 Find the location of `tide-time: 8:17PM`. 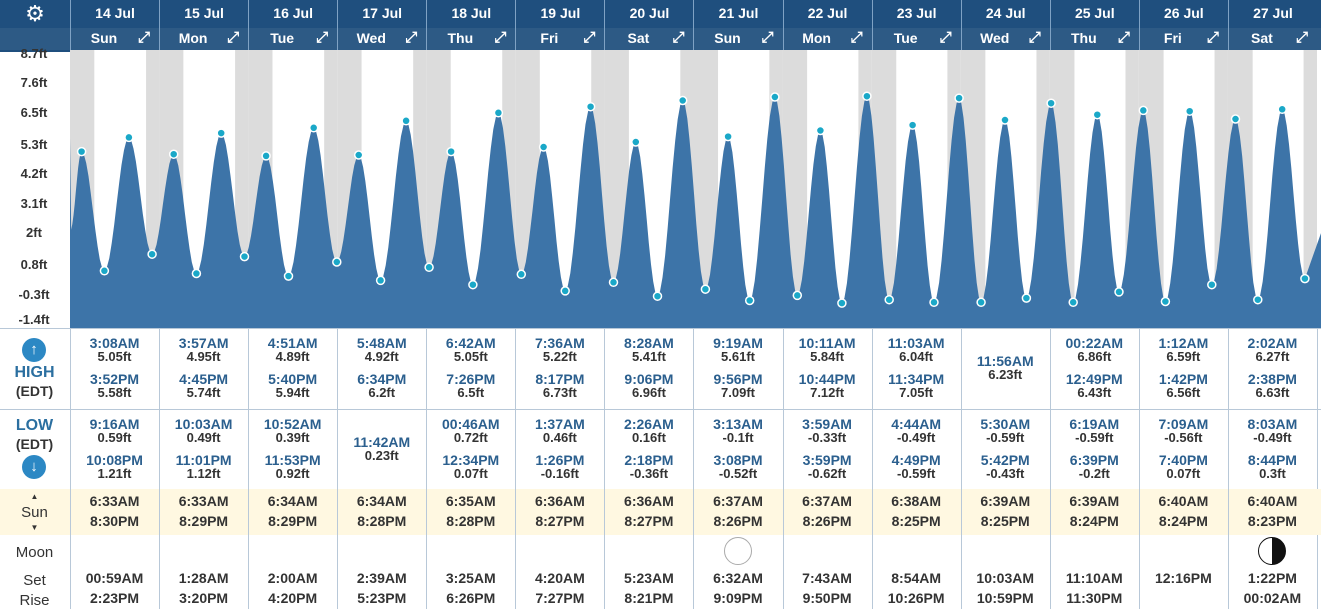

tide-time: 8:17PM is located at coordinates (560, 379).